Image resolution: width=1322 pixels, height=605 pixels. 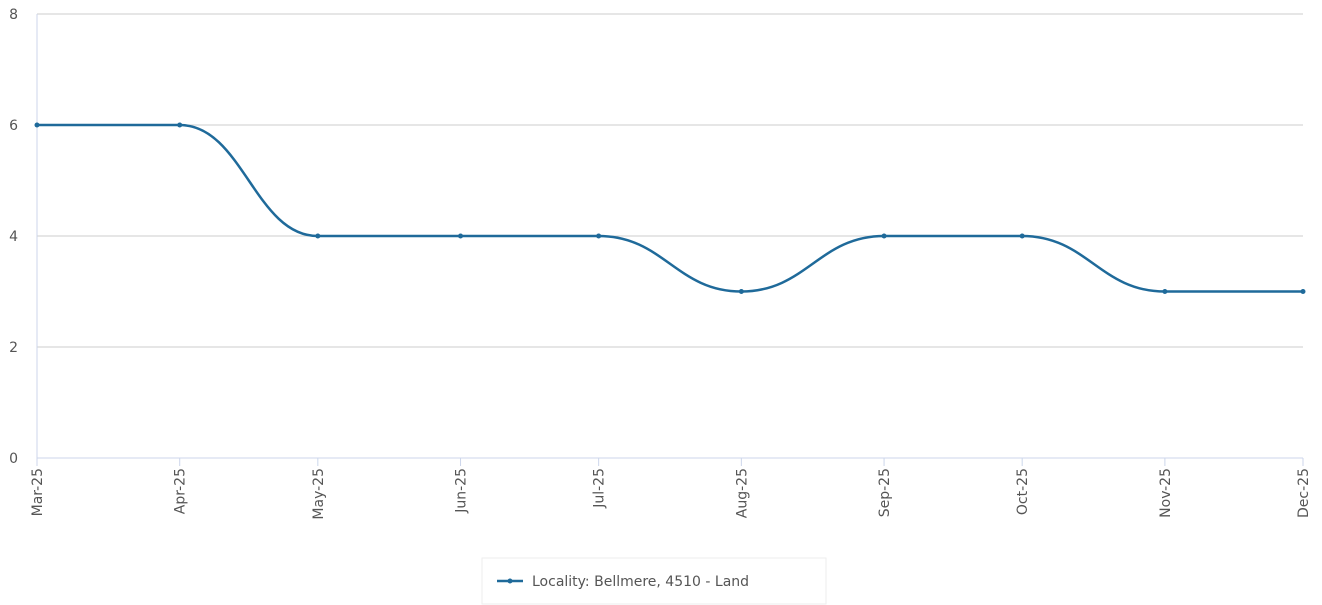 What do you see at coordinates (181, 491) in the screenshot?
I see `x-tick-label: Apr-25` at bounding box center [181, 491].